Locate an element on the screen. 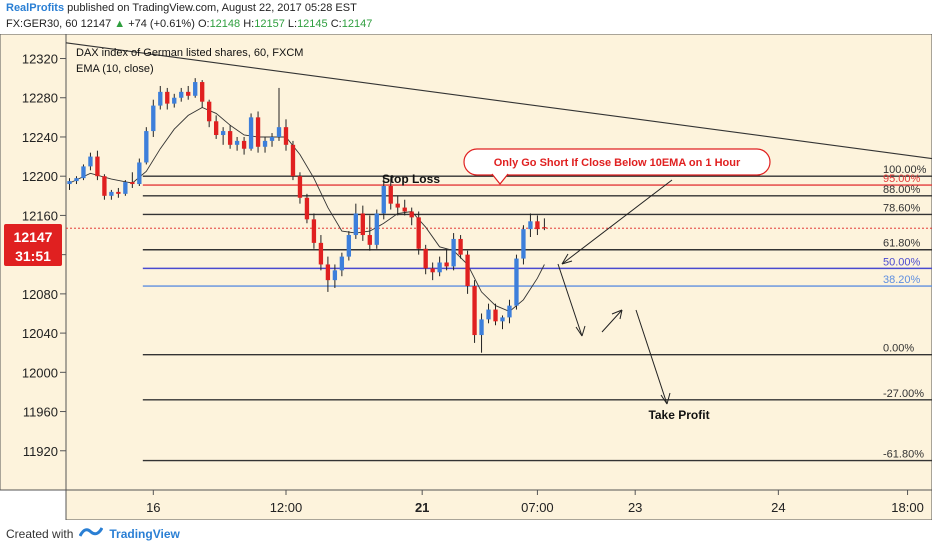 Image resolution: width=932 pixels, height=550 pixels. tradingview-link: TradingView is located at coordinates (144, 533).